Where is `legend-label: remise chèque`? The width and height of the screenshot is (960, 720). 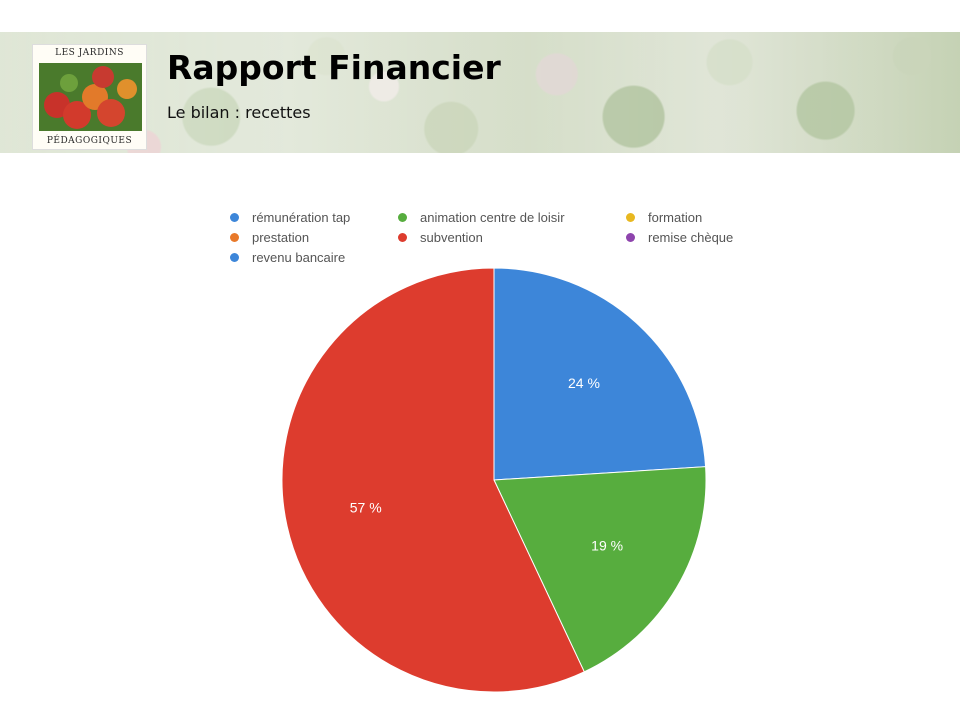
legend-label: remise chèque is located at coordinates (691, 237).